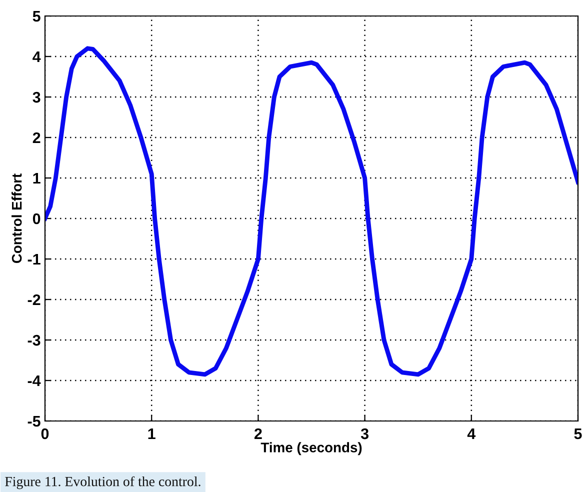 The height and width of the screenshot is (492, 583). What do you see at coordinates (102, 483) in the screenshot?
I see `caption: Figure 11. Evolution of the control.` at bounding box center [102, 483].